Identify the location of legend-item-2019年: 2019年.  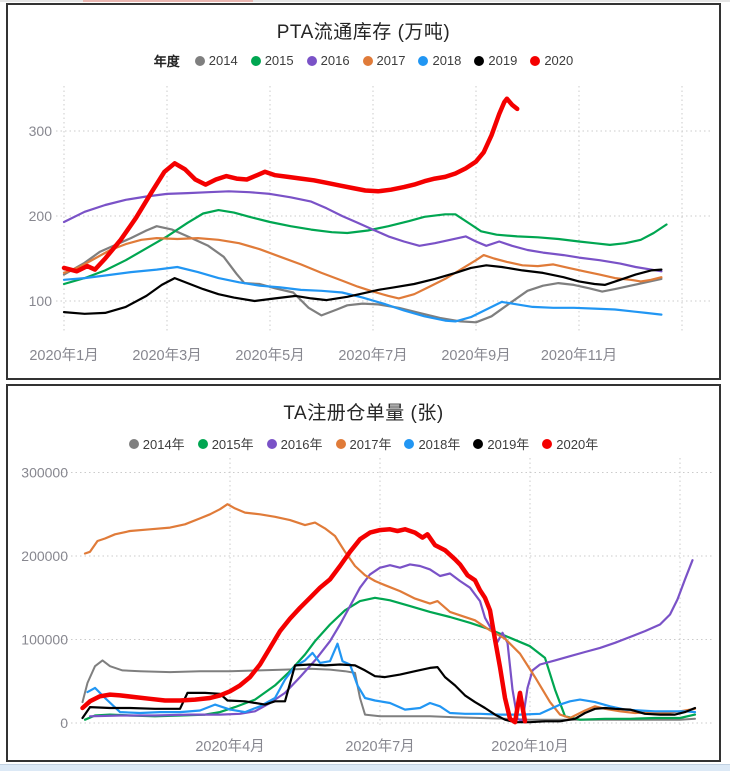
(501, 443).